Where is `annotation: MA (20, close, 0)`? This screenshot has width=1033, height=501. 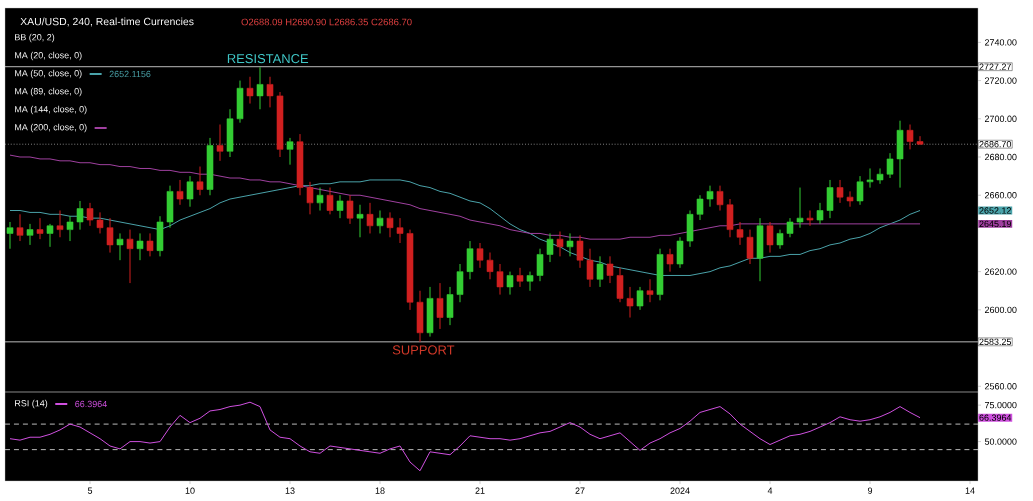
annotation: MA (20, close, 0) is located at coordinates (48, 56).